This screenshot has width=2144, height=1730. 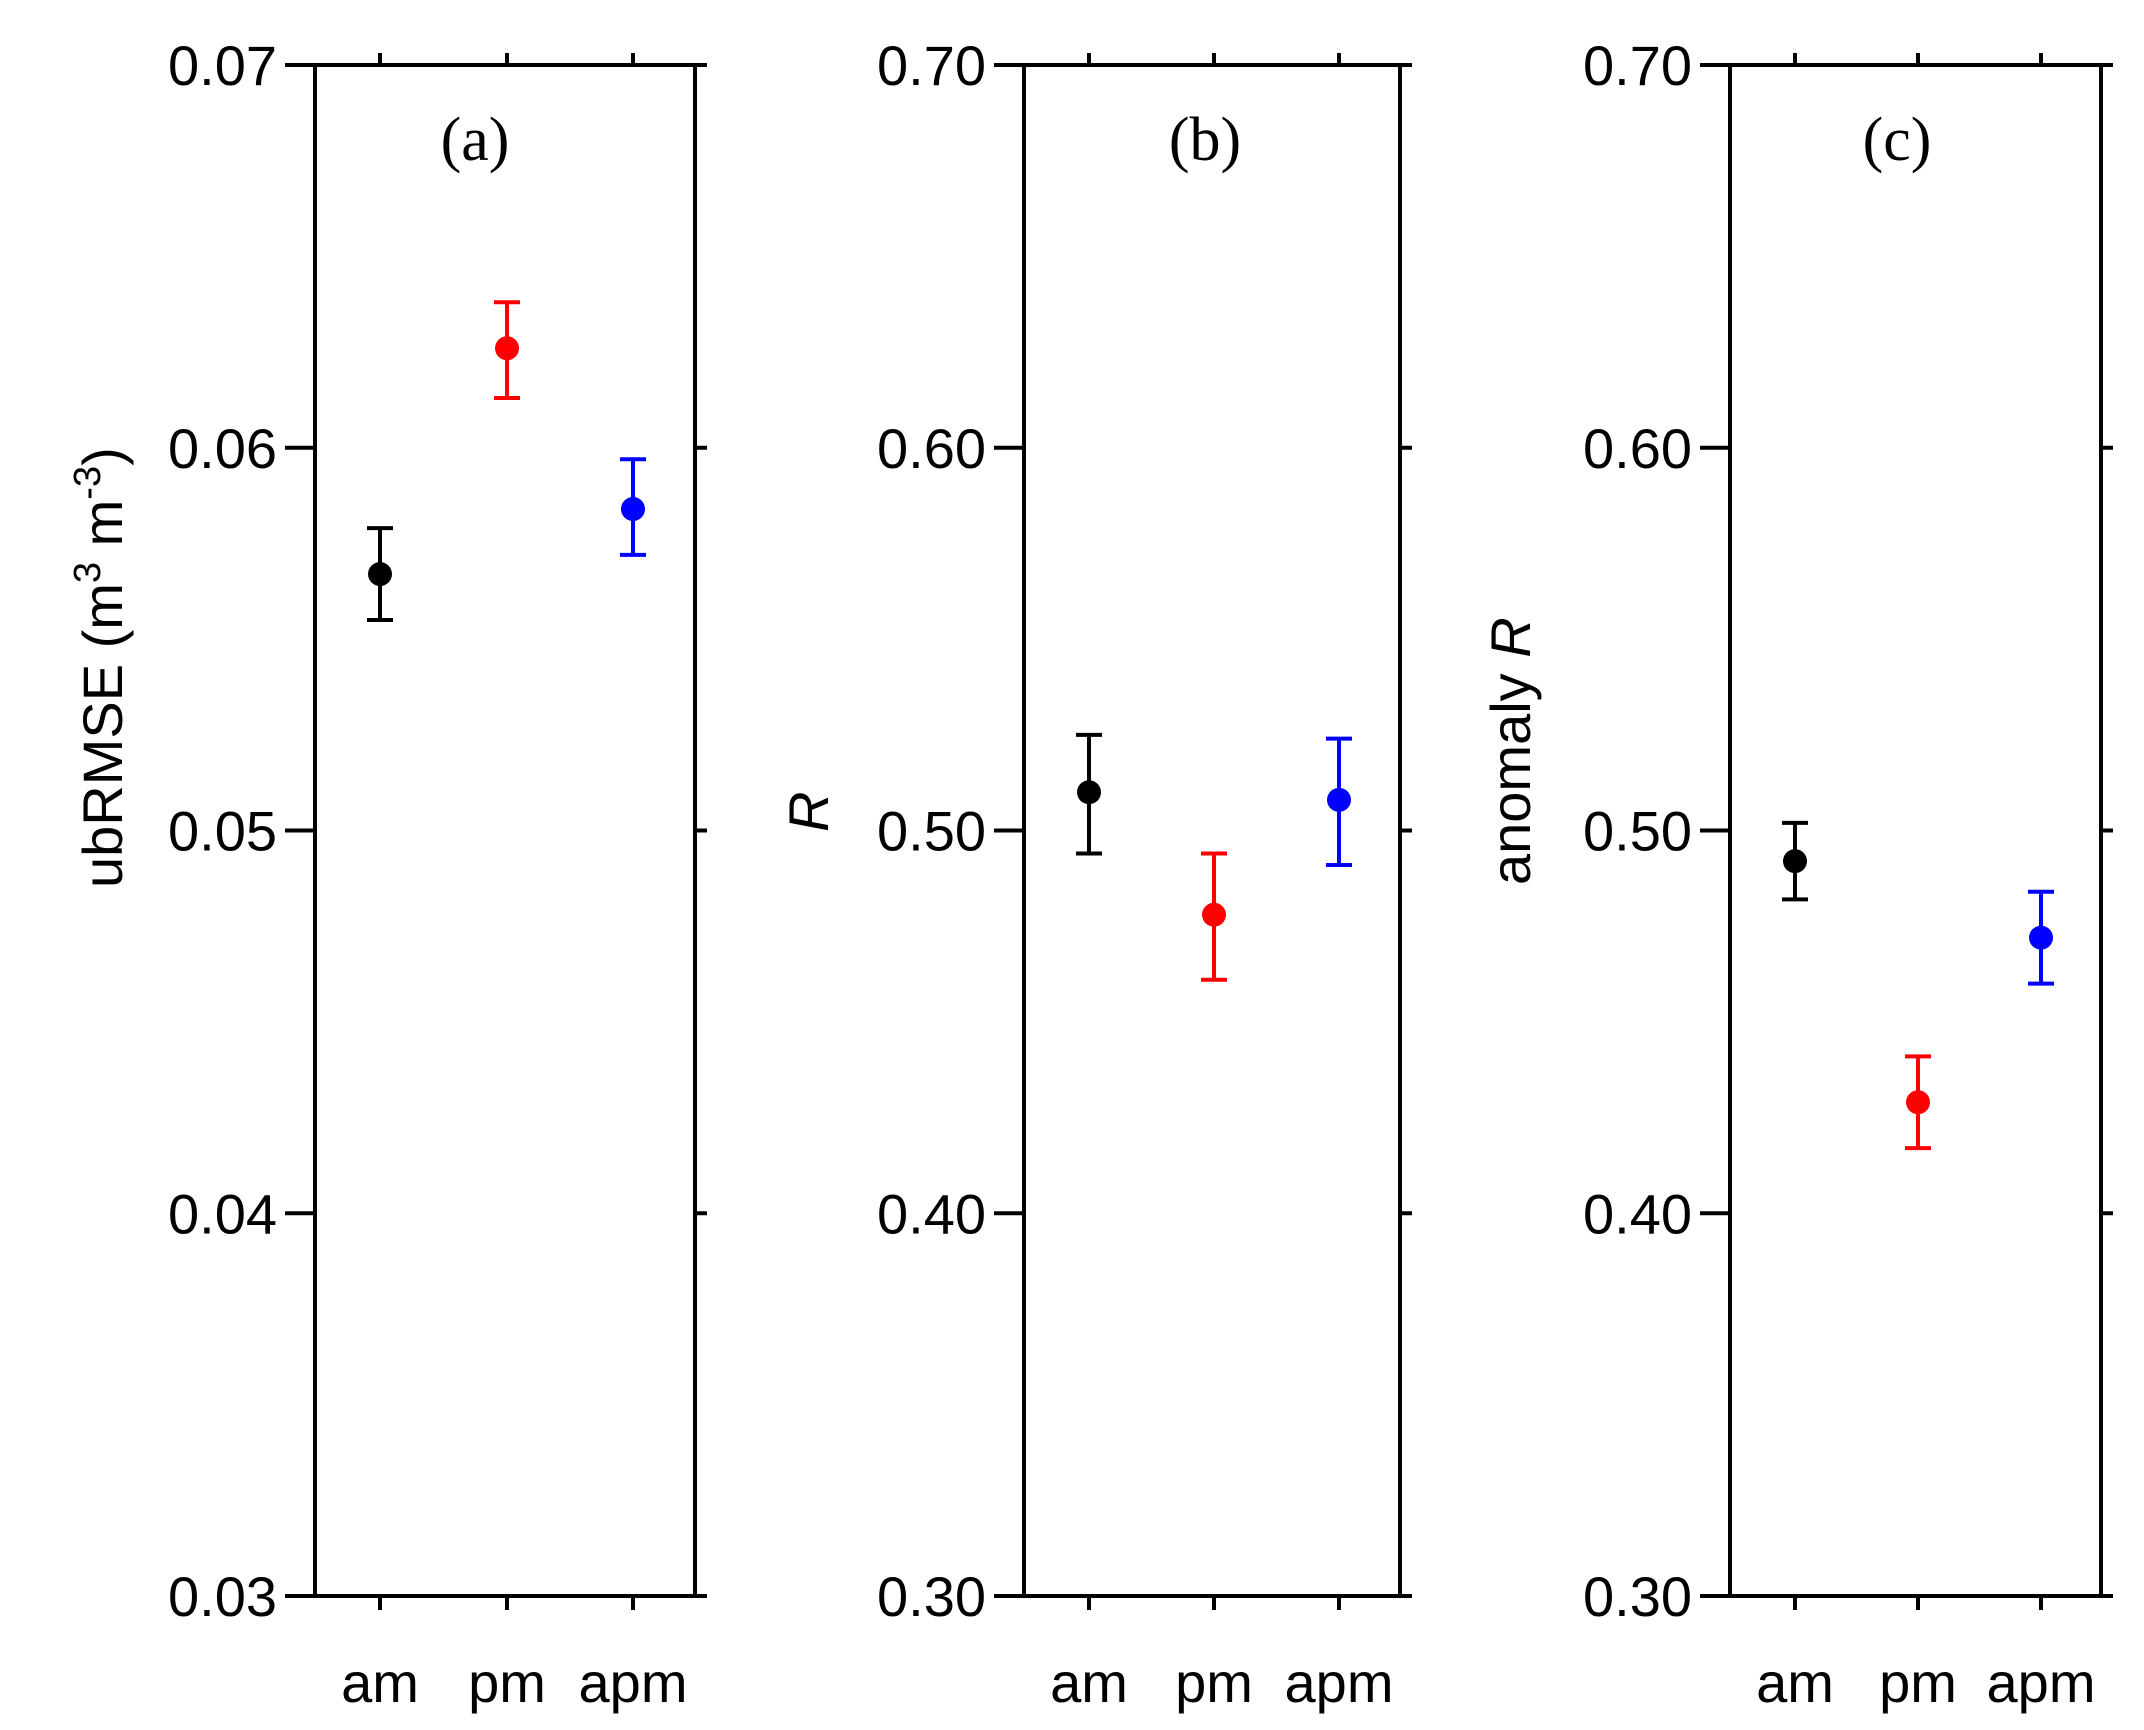 What do you see at coordinates (222, 1596) in the screenshot?
I see `y-tick-label: 0.03` at bounding box center [222, 1596].